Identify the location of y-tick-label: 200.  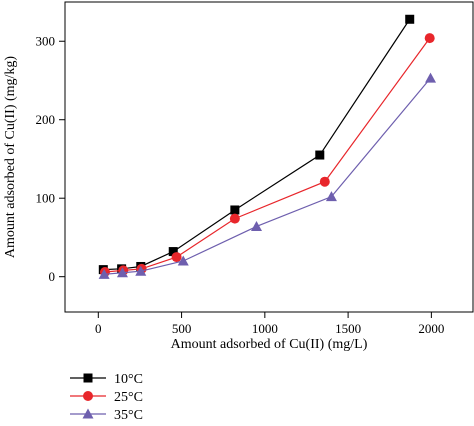
(46, 119).